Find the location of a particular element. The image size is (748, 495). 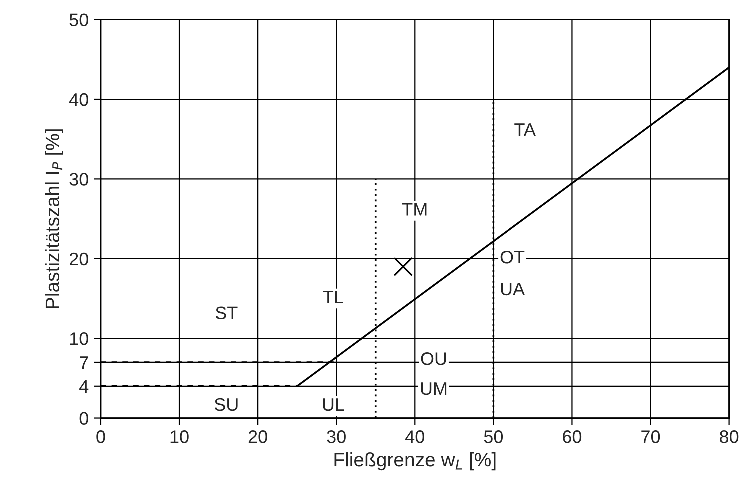

y-tick-label: 10 is located at coordinates (79, 339).